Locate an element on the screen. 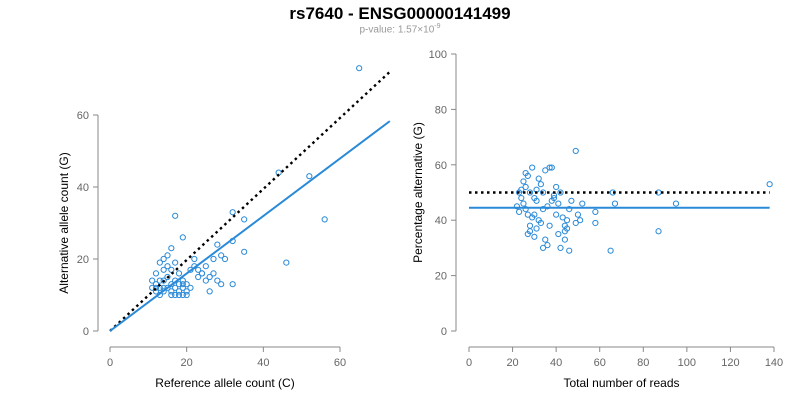 Image resolution: width=800 pixels, height=400 pixels. chart-title: rs7640 - ENSG00000141499 is located at coordinates (400, 13).